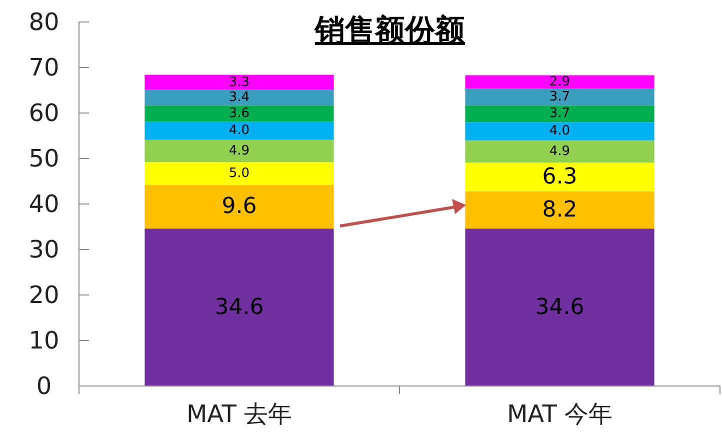  I want to click on data-label: 9.6, so click(239, 207).